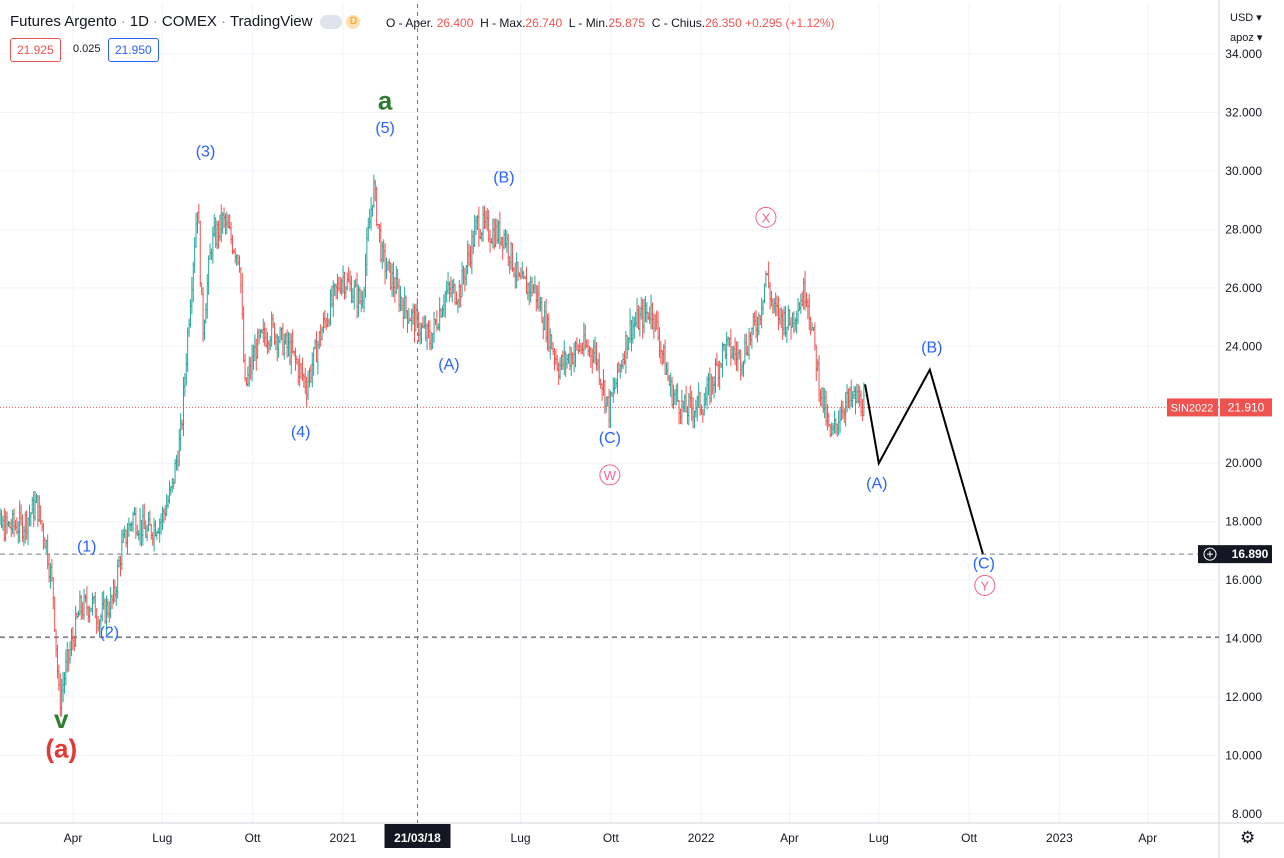 This screenshot has width=1284, height=858. Describe the element at coordinates (1243, 463) in the screenshot. I see `price-tick-label: 20.000` at that location.